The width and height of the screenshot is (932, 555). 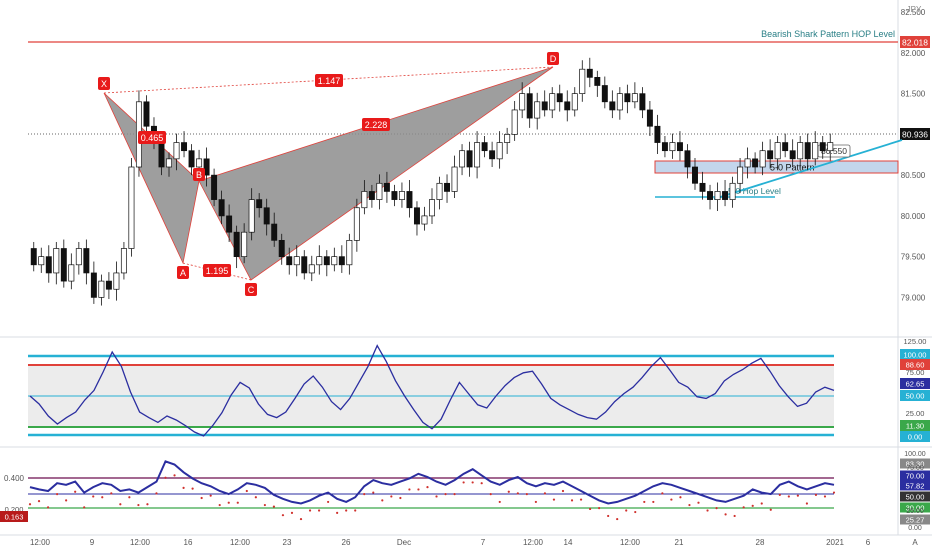 What do you see at coordinates (915, 42) in the screenshot?
I see `hop-price-badge` at bounding box center [915, 42].